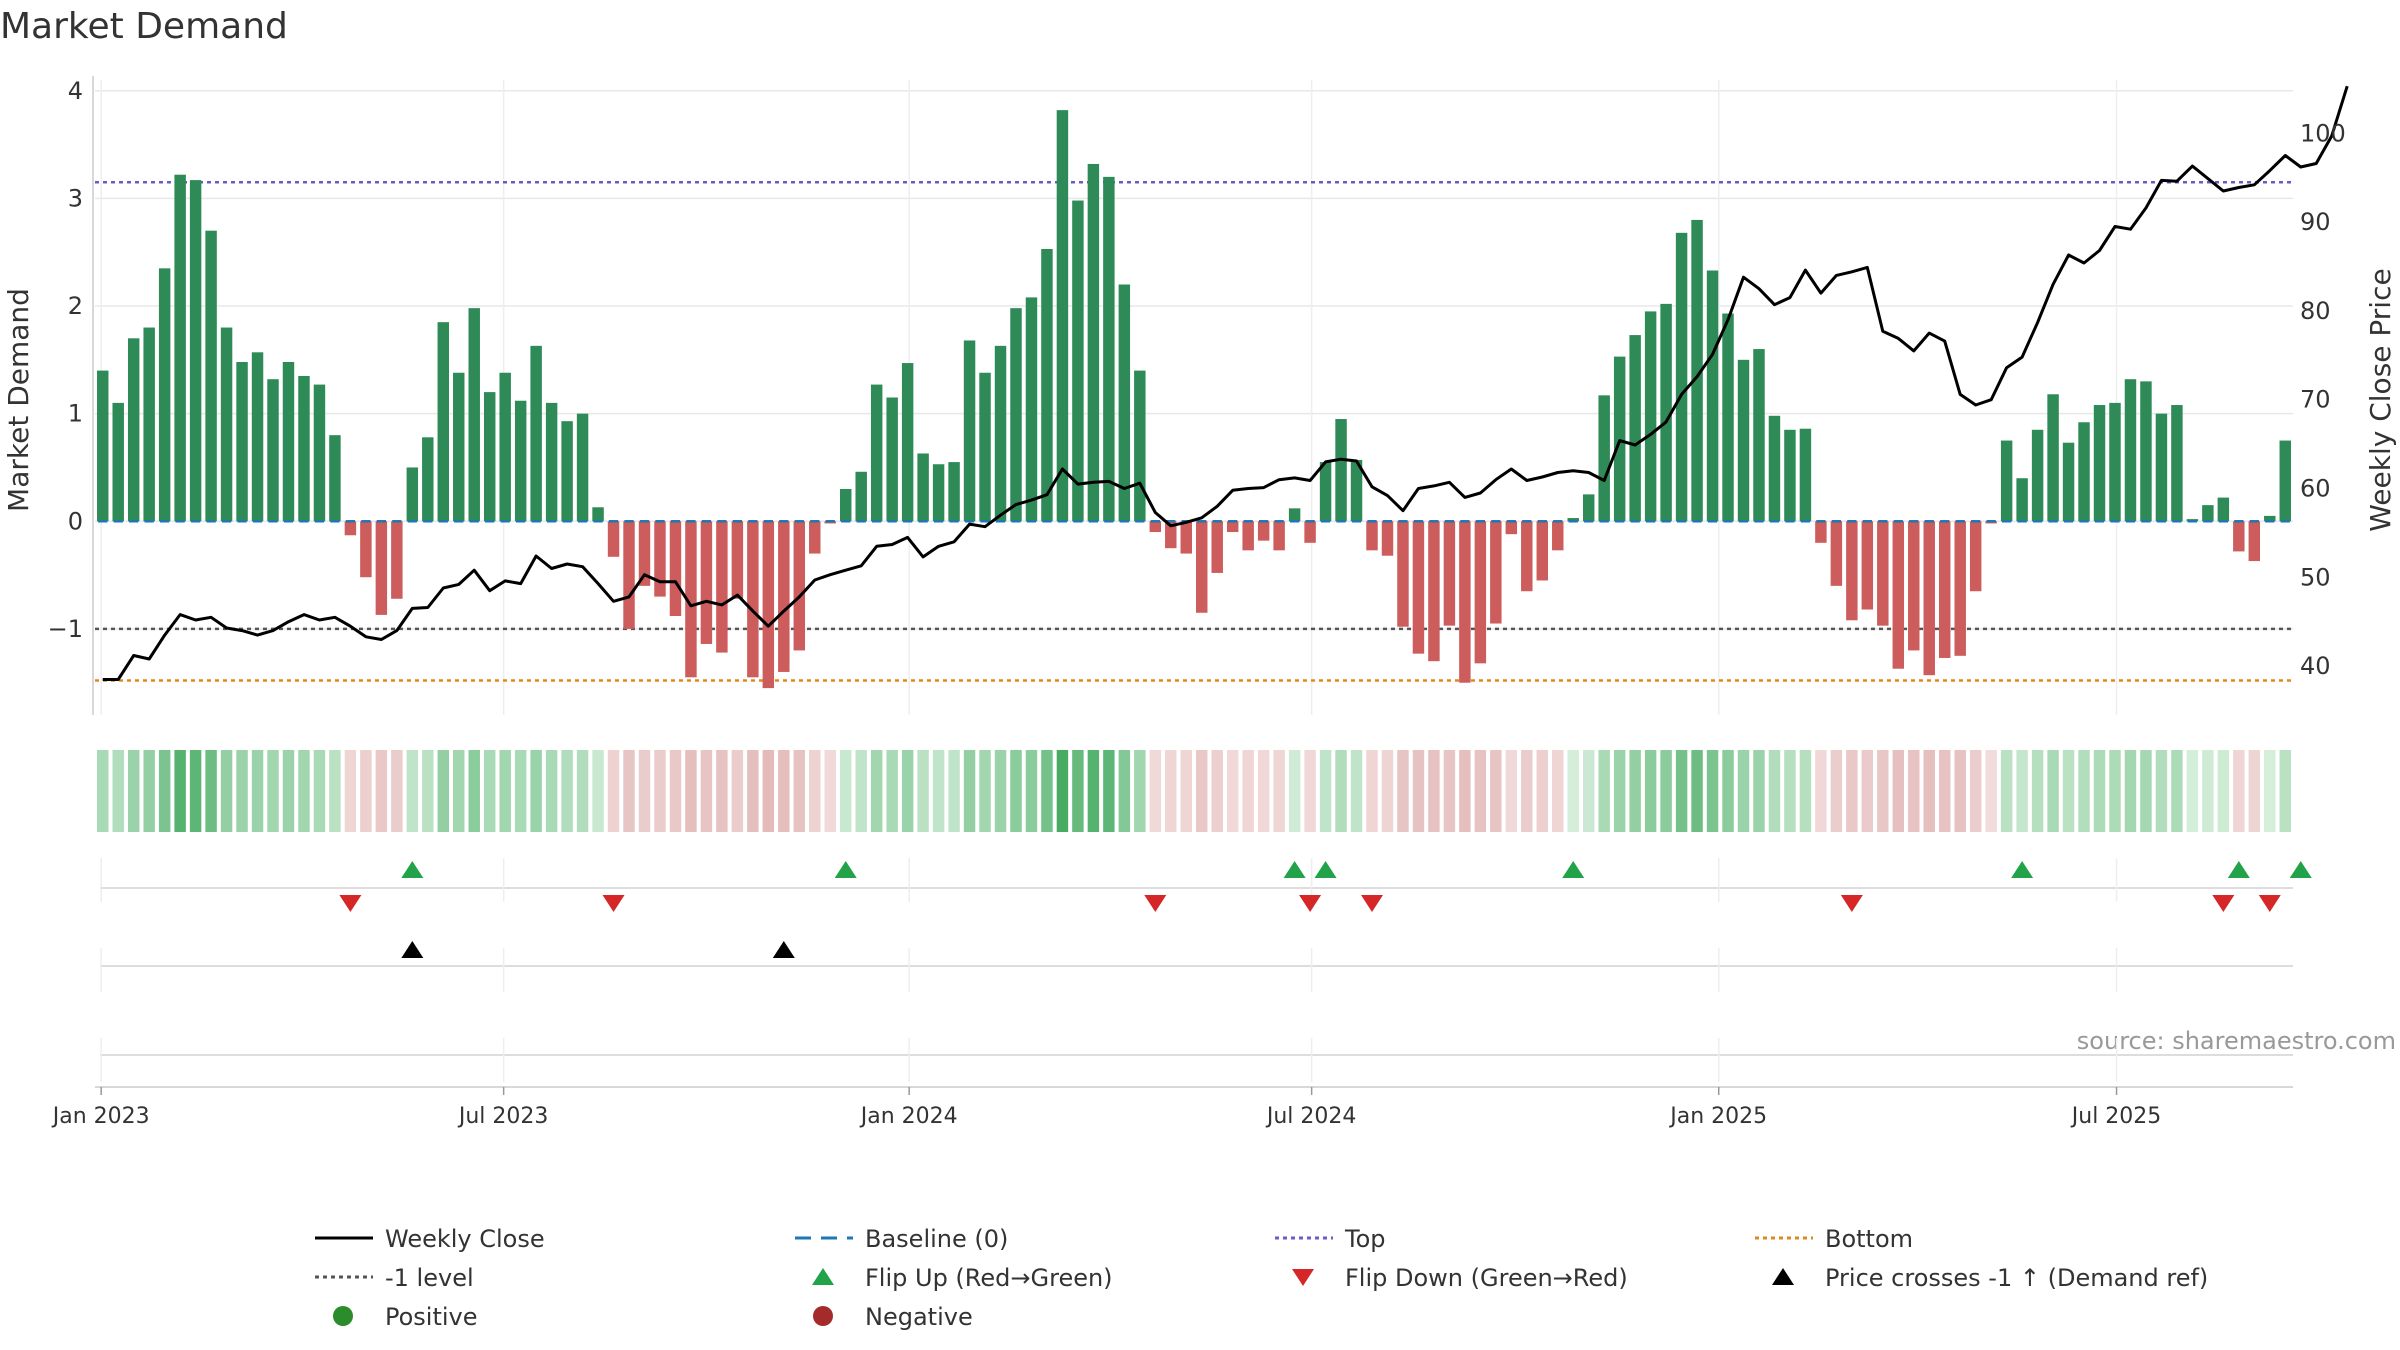  I want to click on legend-label: Bottom, so click(1869, 1239).